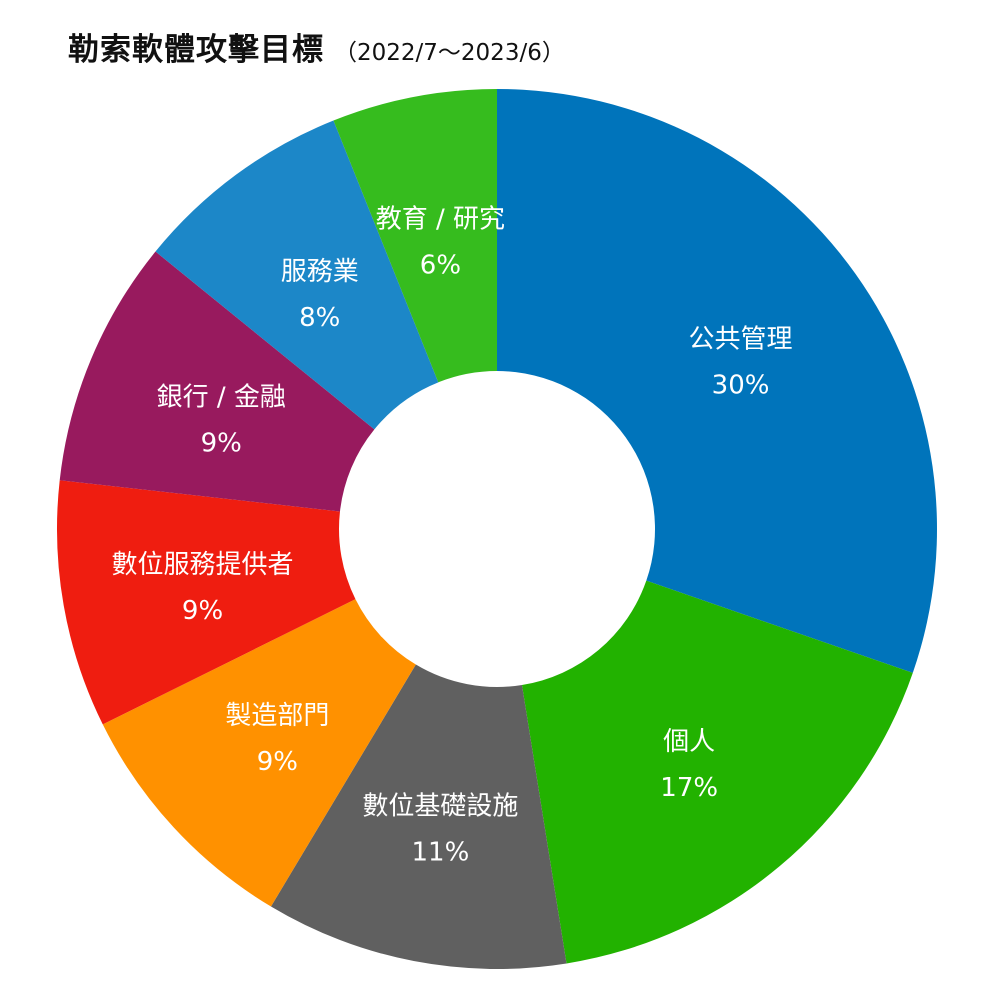 Image resolution: width=986 pixels, height=992 pixels. What do you see at coordinates (277, 716) in the screenshot?
I see `slice-label-製造部門: 製造部門` at bounding box center [277, 716].